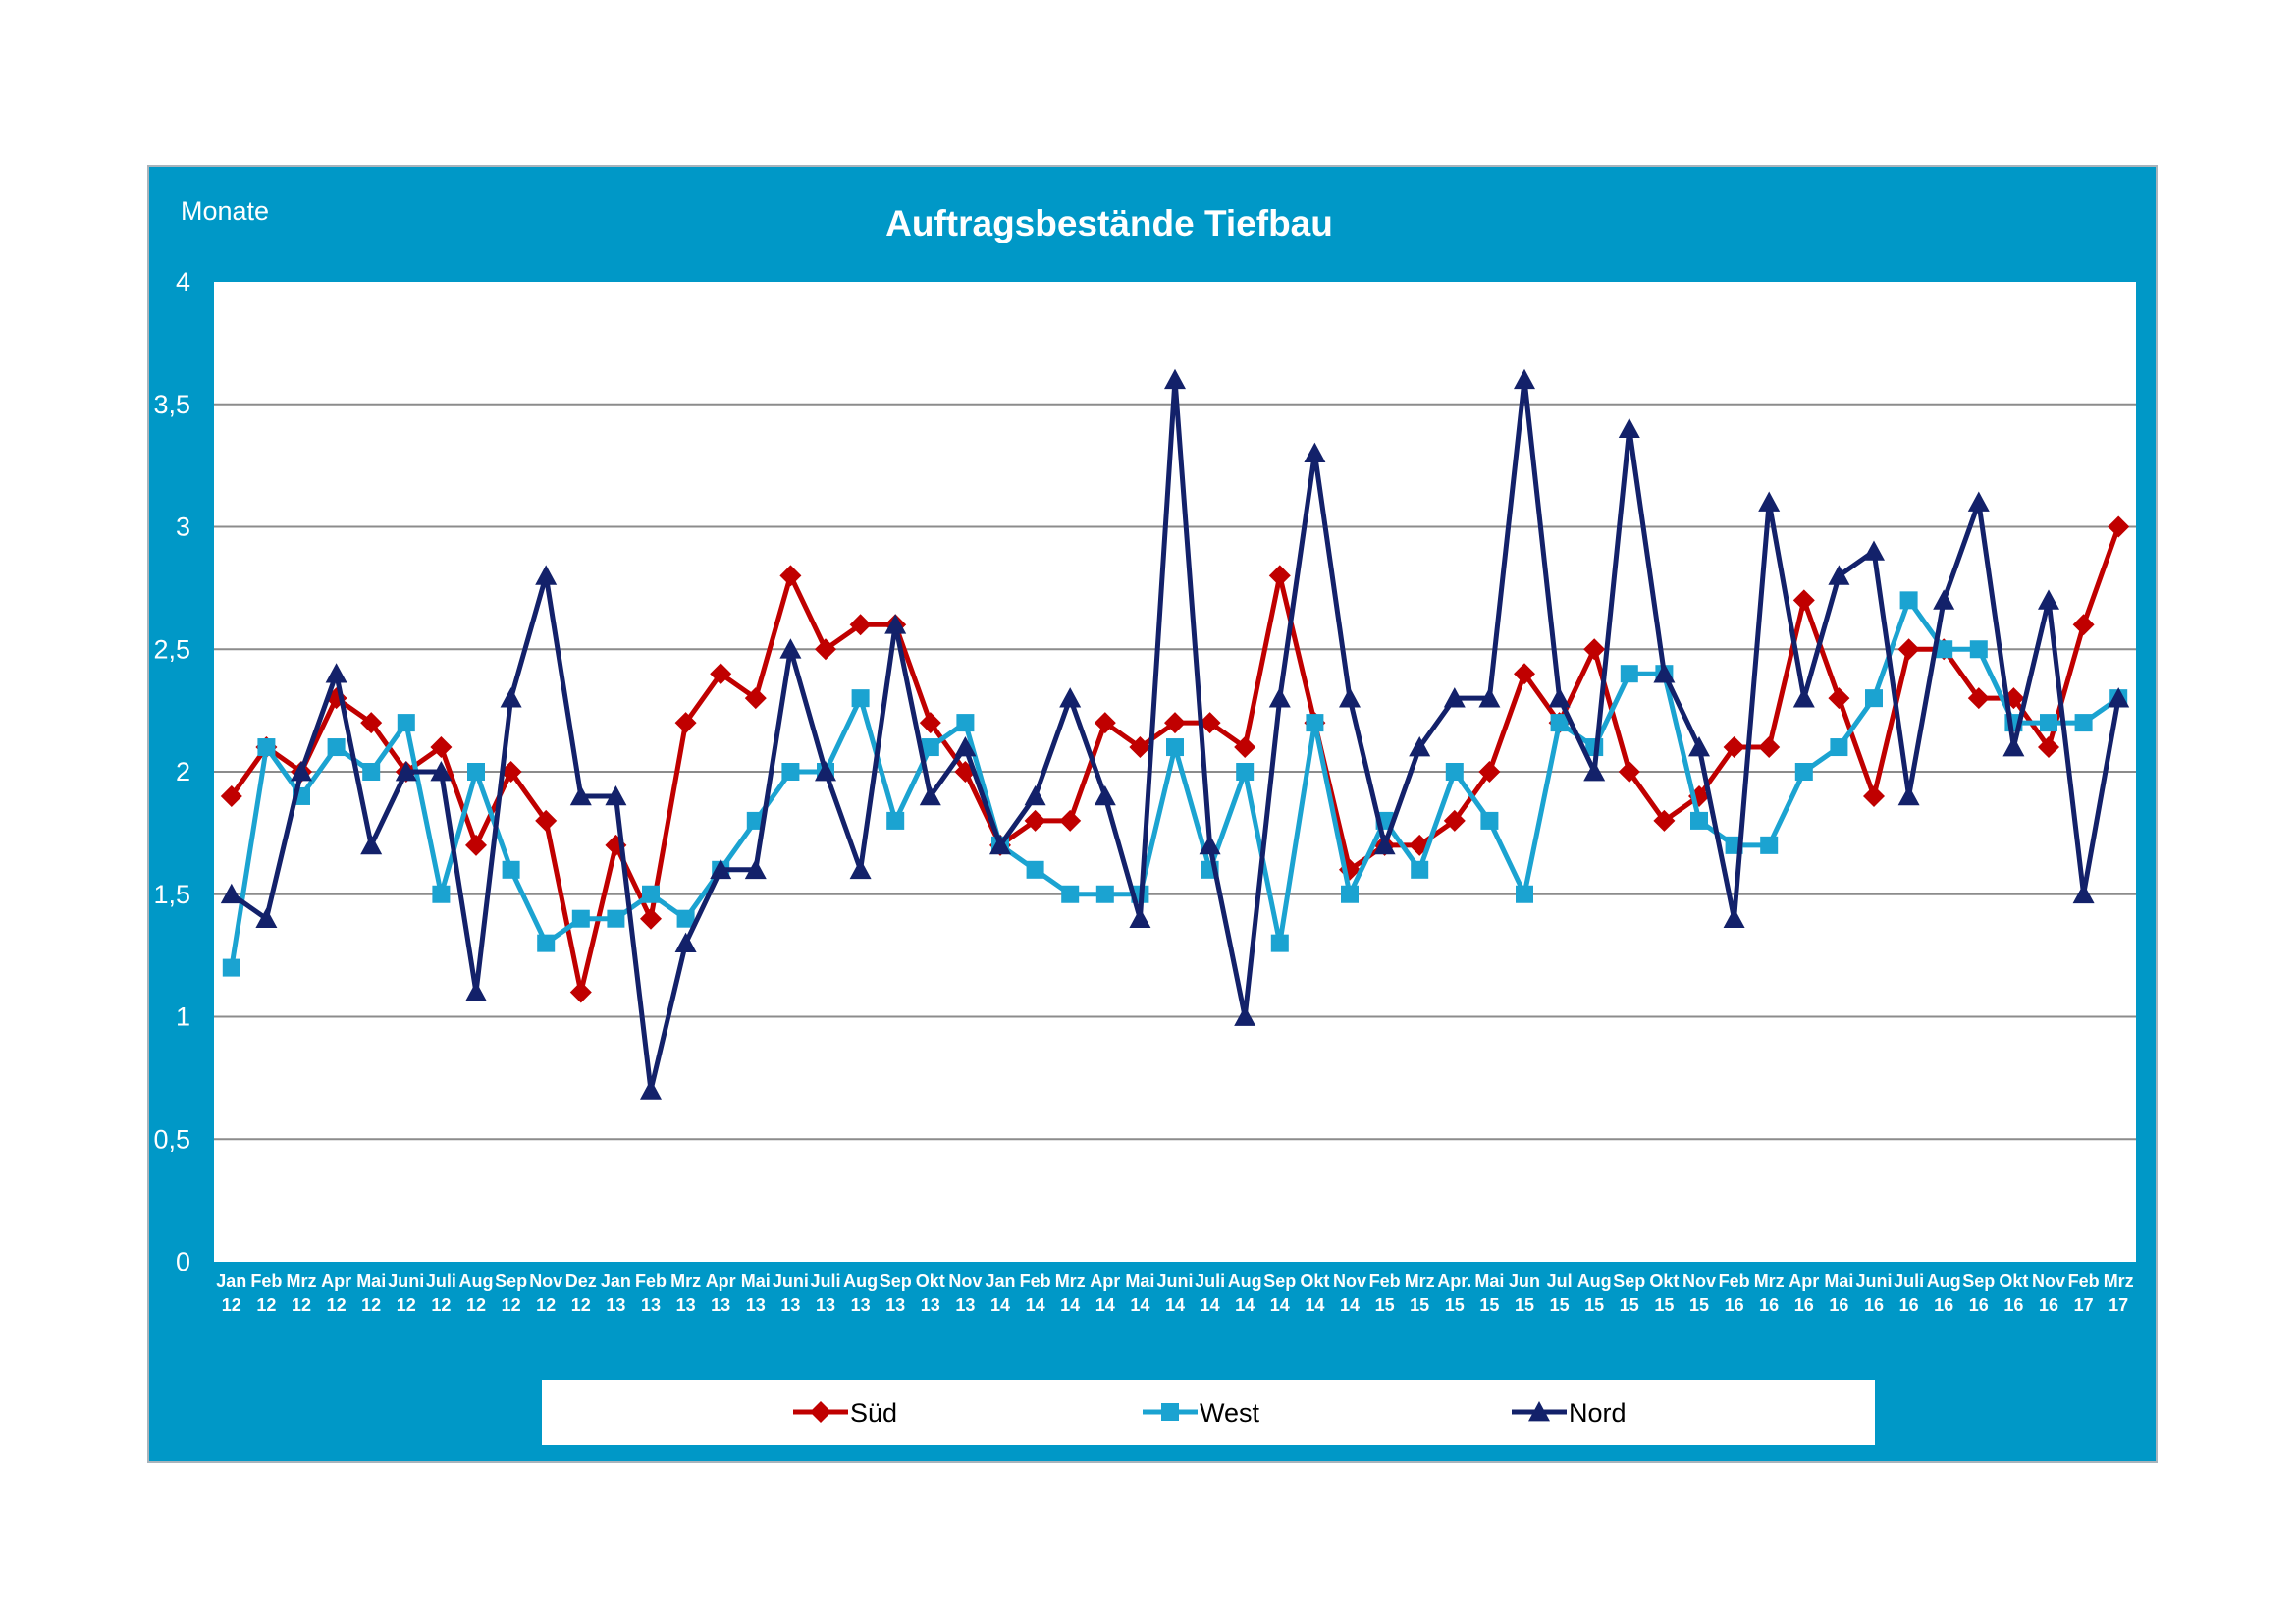 This screenshot has width=2296, height=1623. I want to click on y-tick-label: 4, so click(183, 282).